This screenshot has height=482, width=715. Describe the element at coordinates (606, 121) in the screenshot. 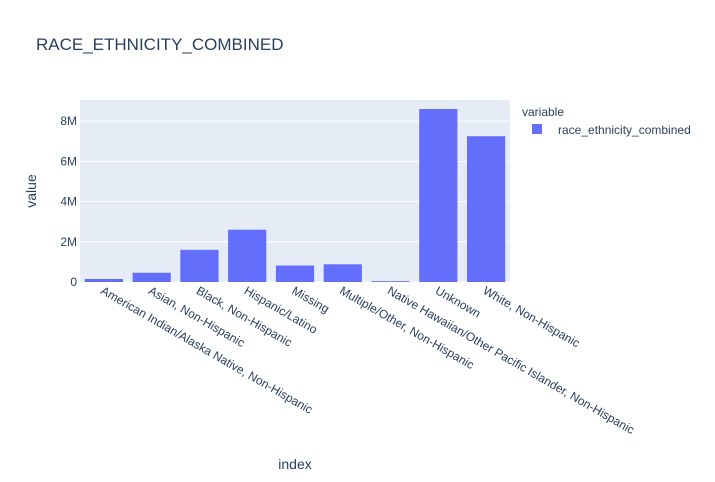

I see `legend: variable race_ethnicity_combined` at that location.